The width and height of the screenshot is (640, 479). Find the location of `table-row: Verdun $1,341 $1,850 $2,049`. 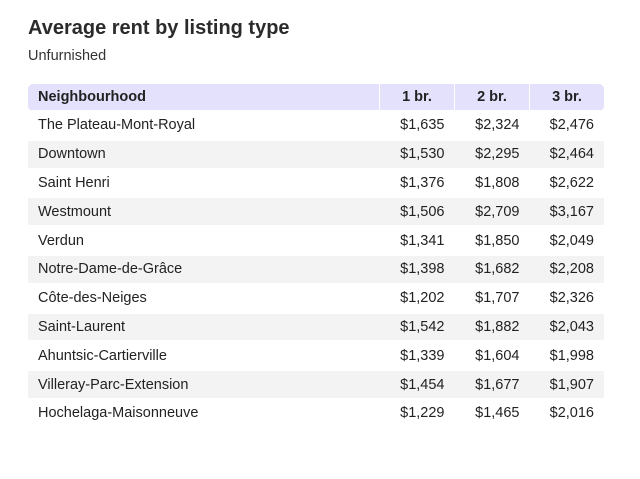

table-row: Verdun $1,341 $1,850 $2,049 is located at coordinates (316, 240).